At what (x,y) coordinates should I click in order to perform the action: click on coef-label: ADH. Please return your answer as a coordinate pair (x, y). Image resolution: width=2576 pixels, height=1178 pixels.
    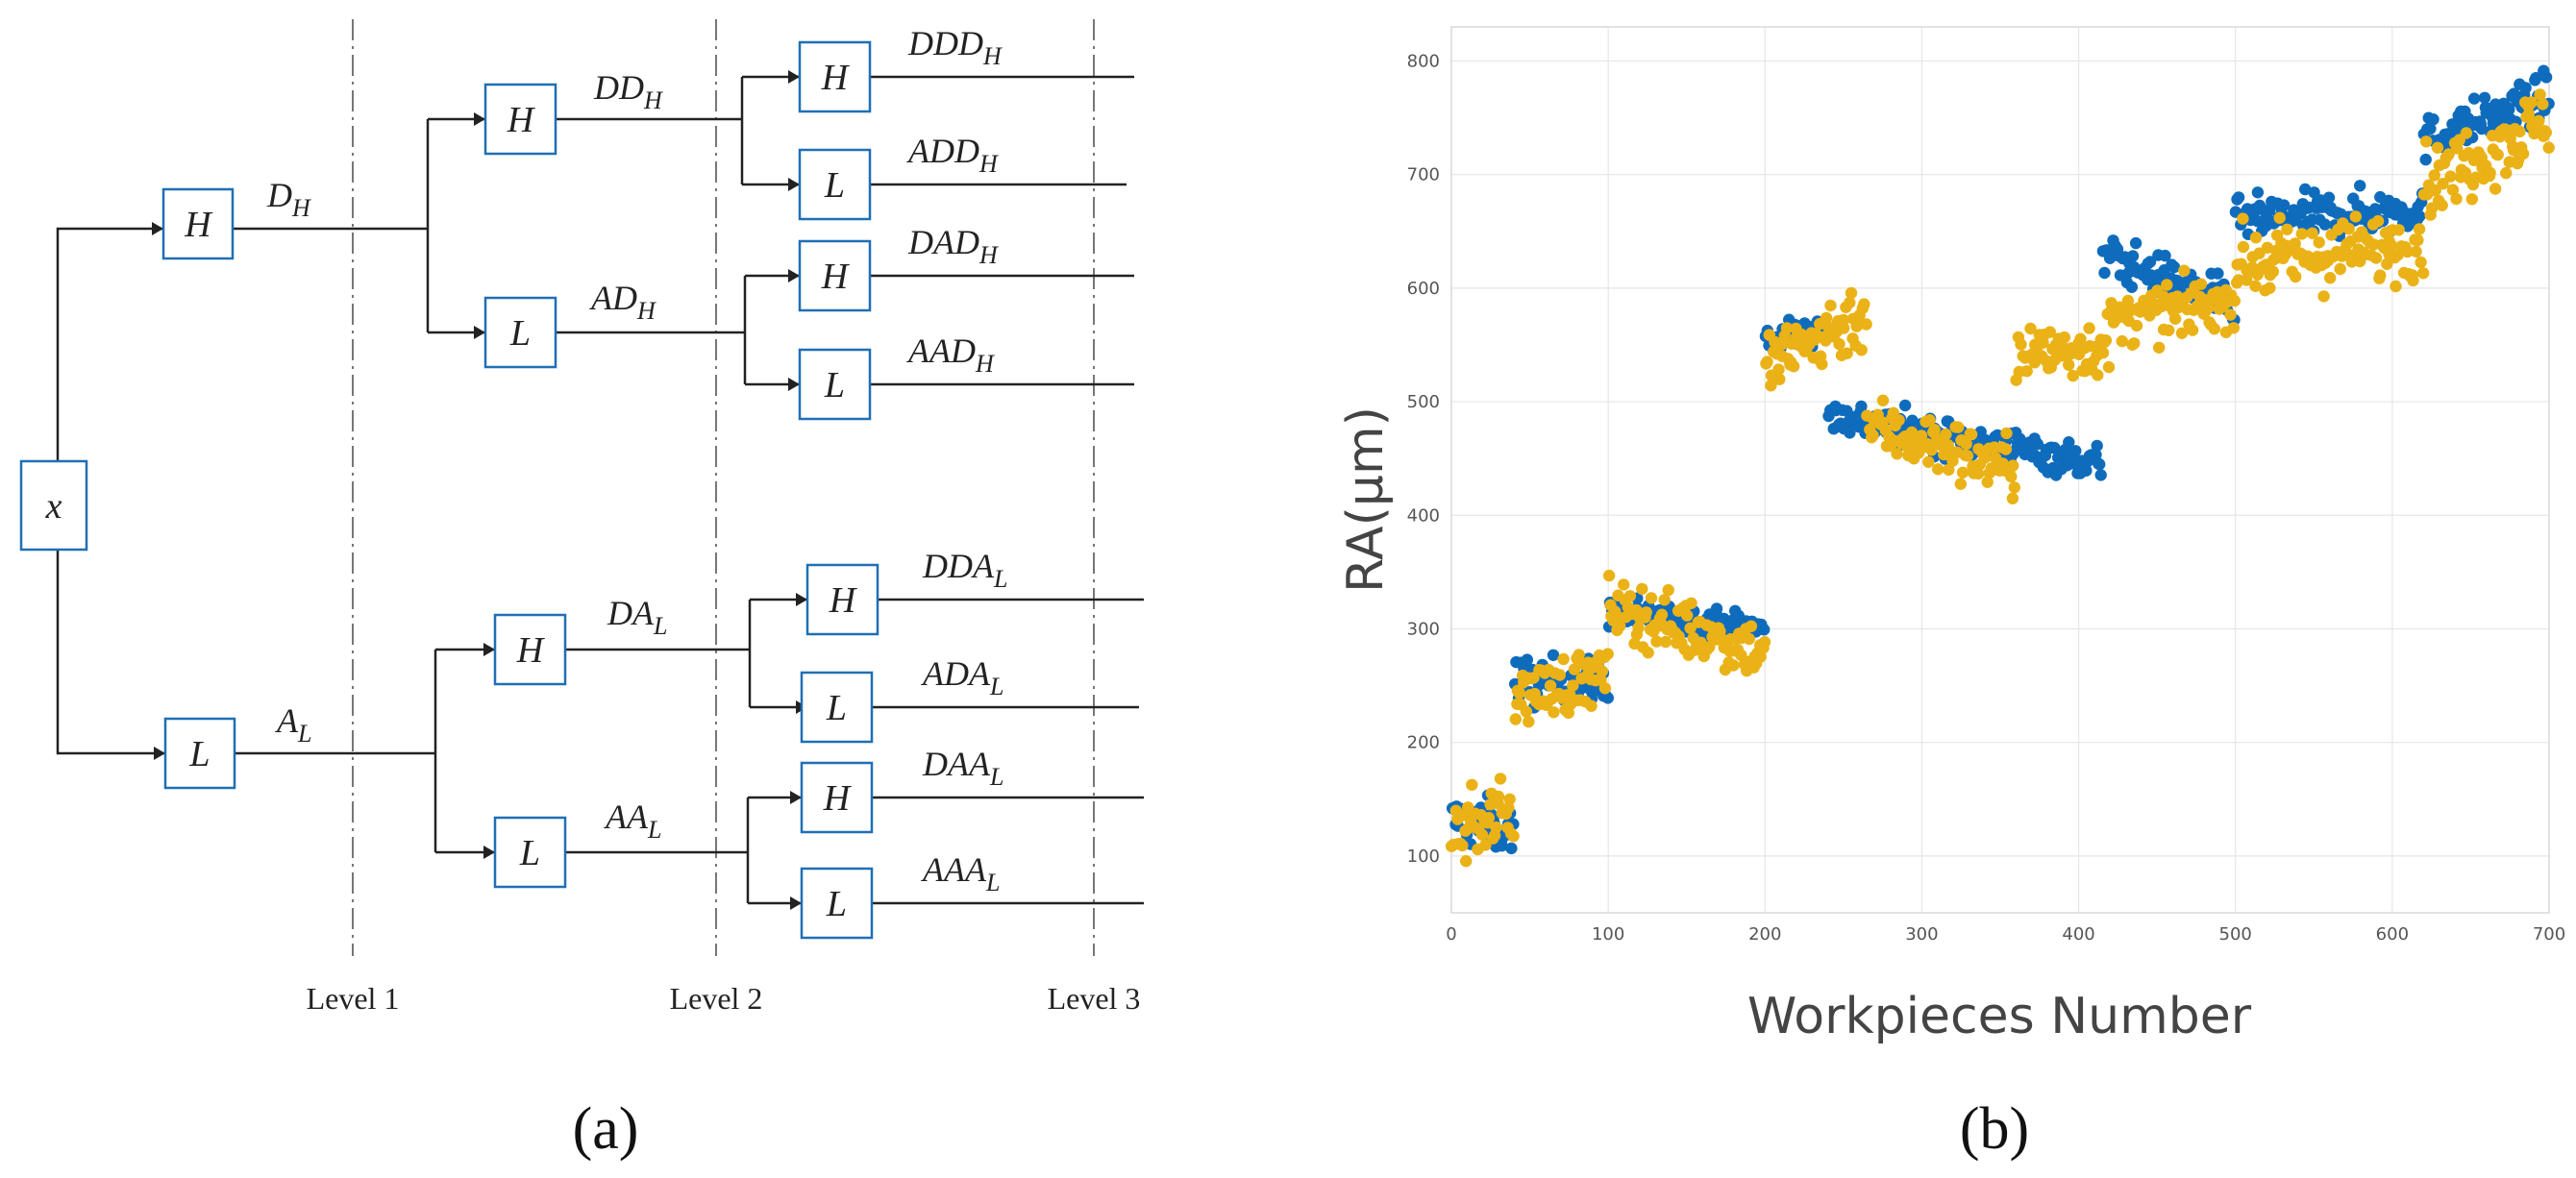
    Looking at the image, I should click on (622, 302).